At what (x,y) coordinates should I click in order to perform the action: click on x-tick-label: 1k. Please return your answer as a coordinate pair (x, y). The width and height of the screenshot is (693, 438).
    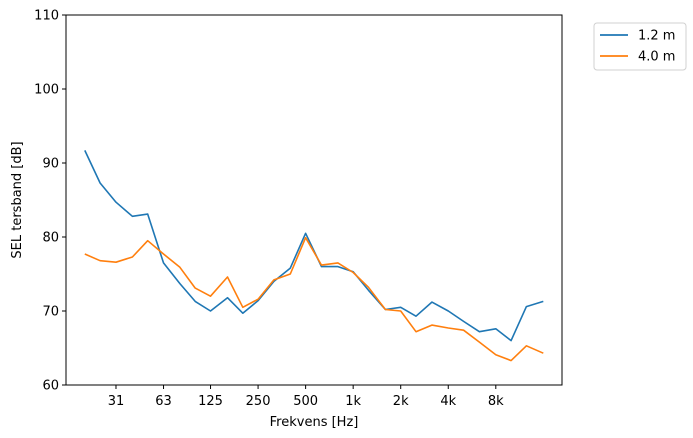
    Looking at the image, I should click on (353, 401).